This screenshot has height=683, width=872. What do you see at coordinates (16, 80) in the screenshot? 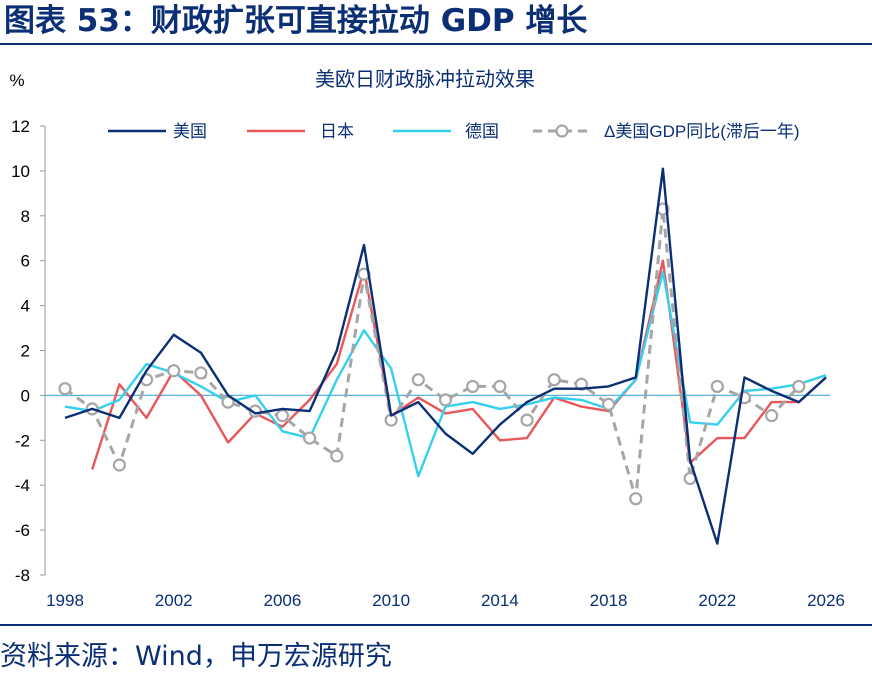
I see `y-axis-unit-label: %` at bounding box center [16, 80].